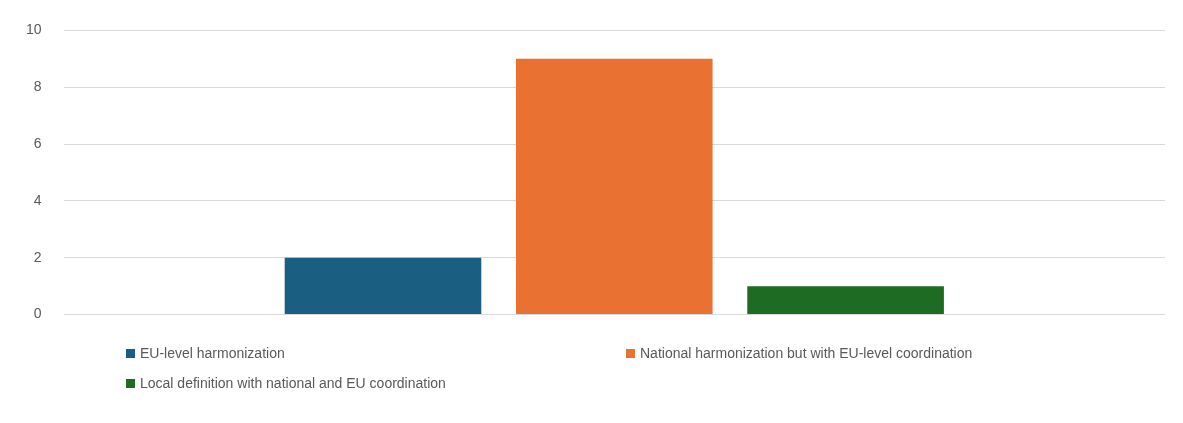 The height and width of the screenshot is (423, 1183). What do you see at coordinates (37, 142) in the screenshot?
I see `y-tick-label: 6` at bounding box center [37, 142].